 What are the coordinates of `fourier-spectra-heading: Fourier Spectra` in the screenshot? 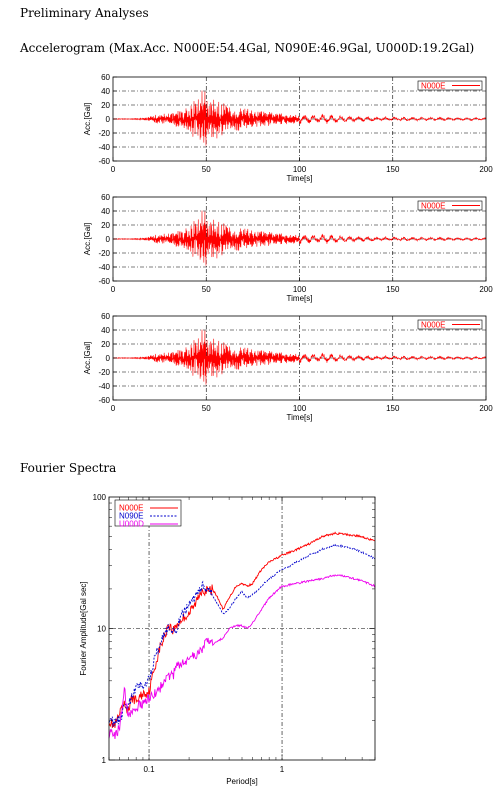 It's located at (68, 468).